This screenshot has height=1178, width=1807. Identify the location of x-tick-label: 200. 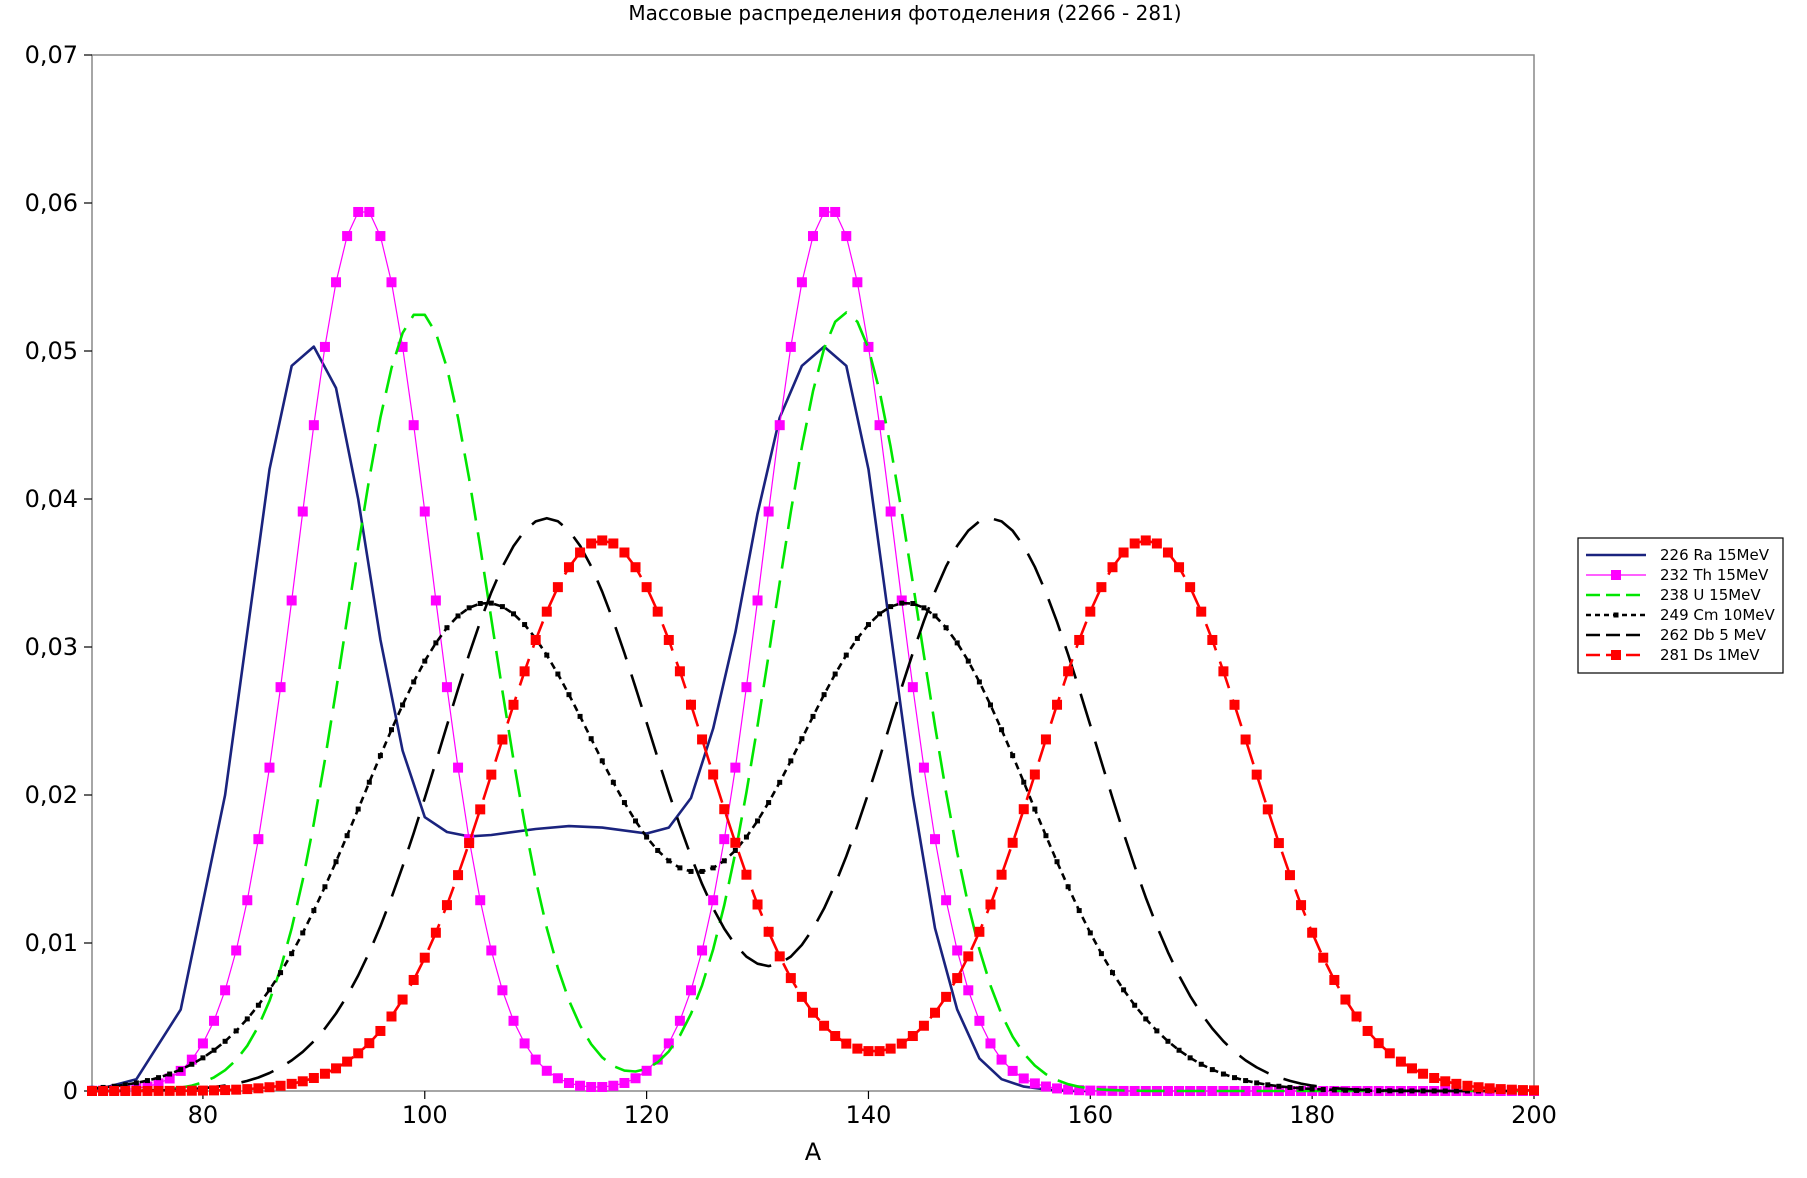
(1534, 1115).